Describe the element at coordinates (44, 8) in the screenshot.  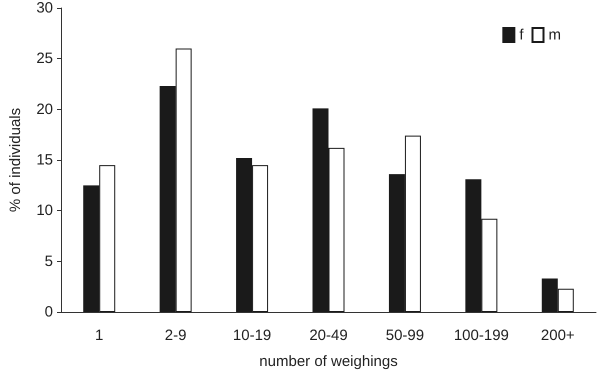
I see `y-tick-label: 30` at that location.